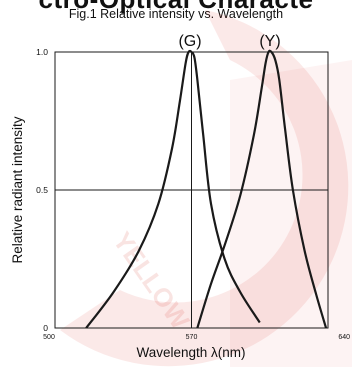 The image size is (352, 367). I want to click on y-tick-label: 0, so click(45, 328).